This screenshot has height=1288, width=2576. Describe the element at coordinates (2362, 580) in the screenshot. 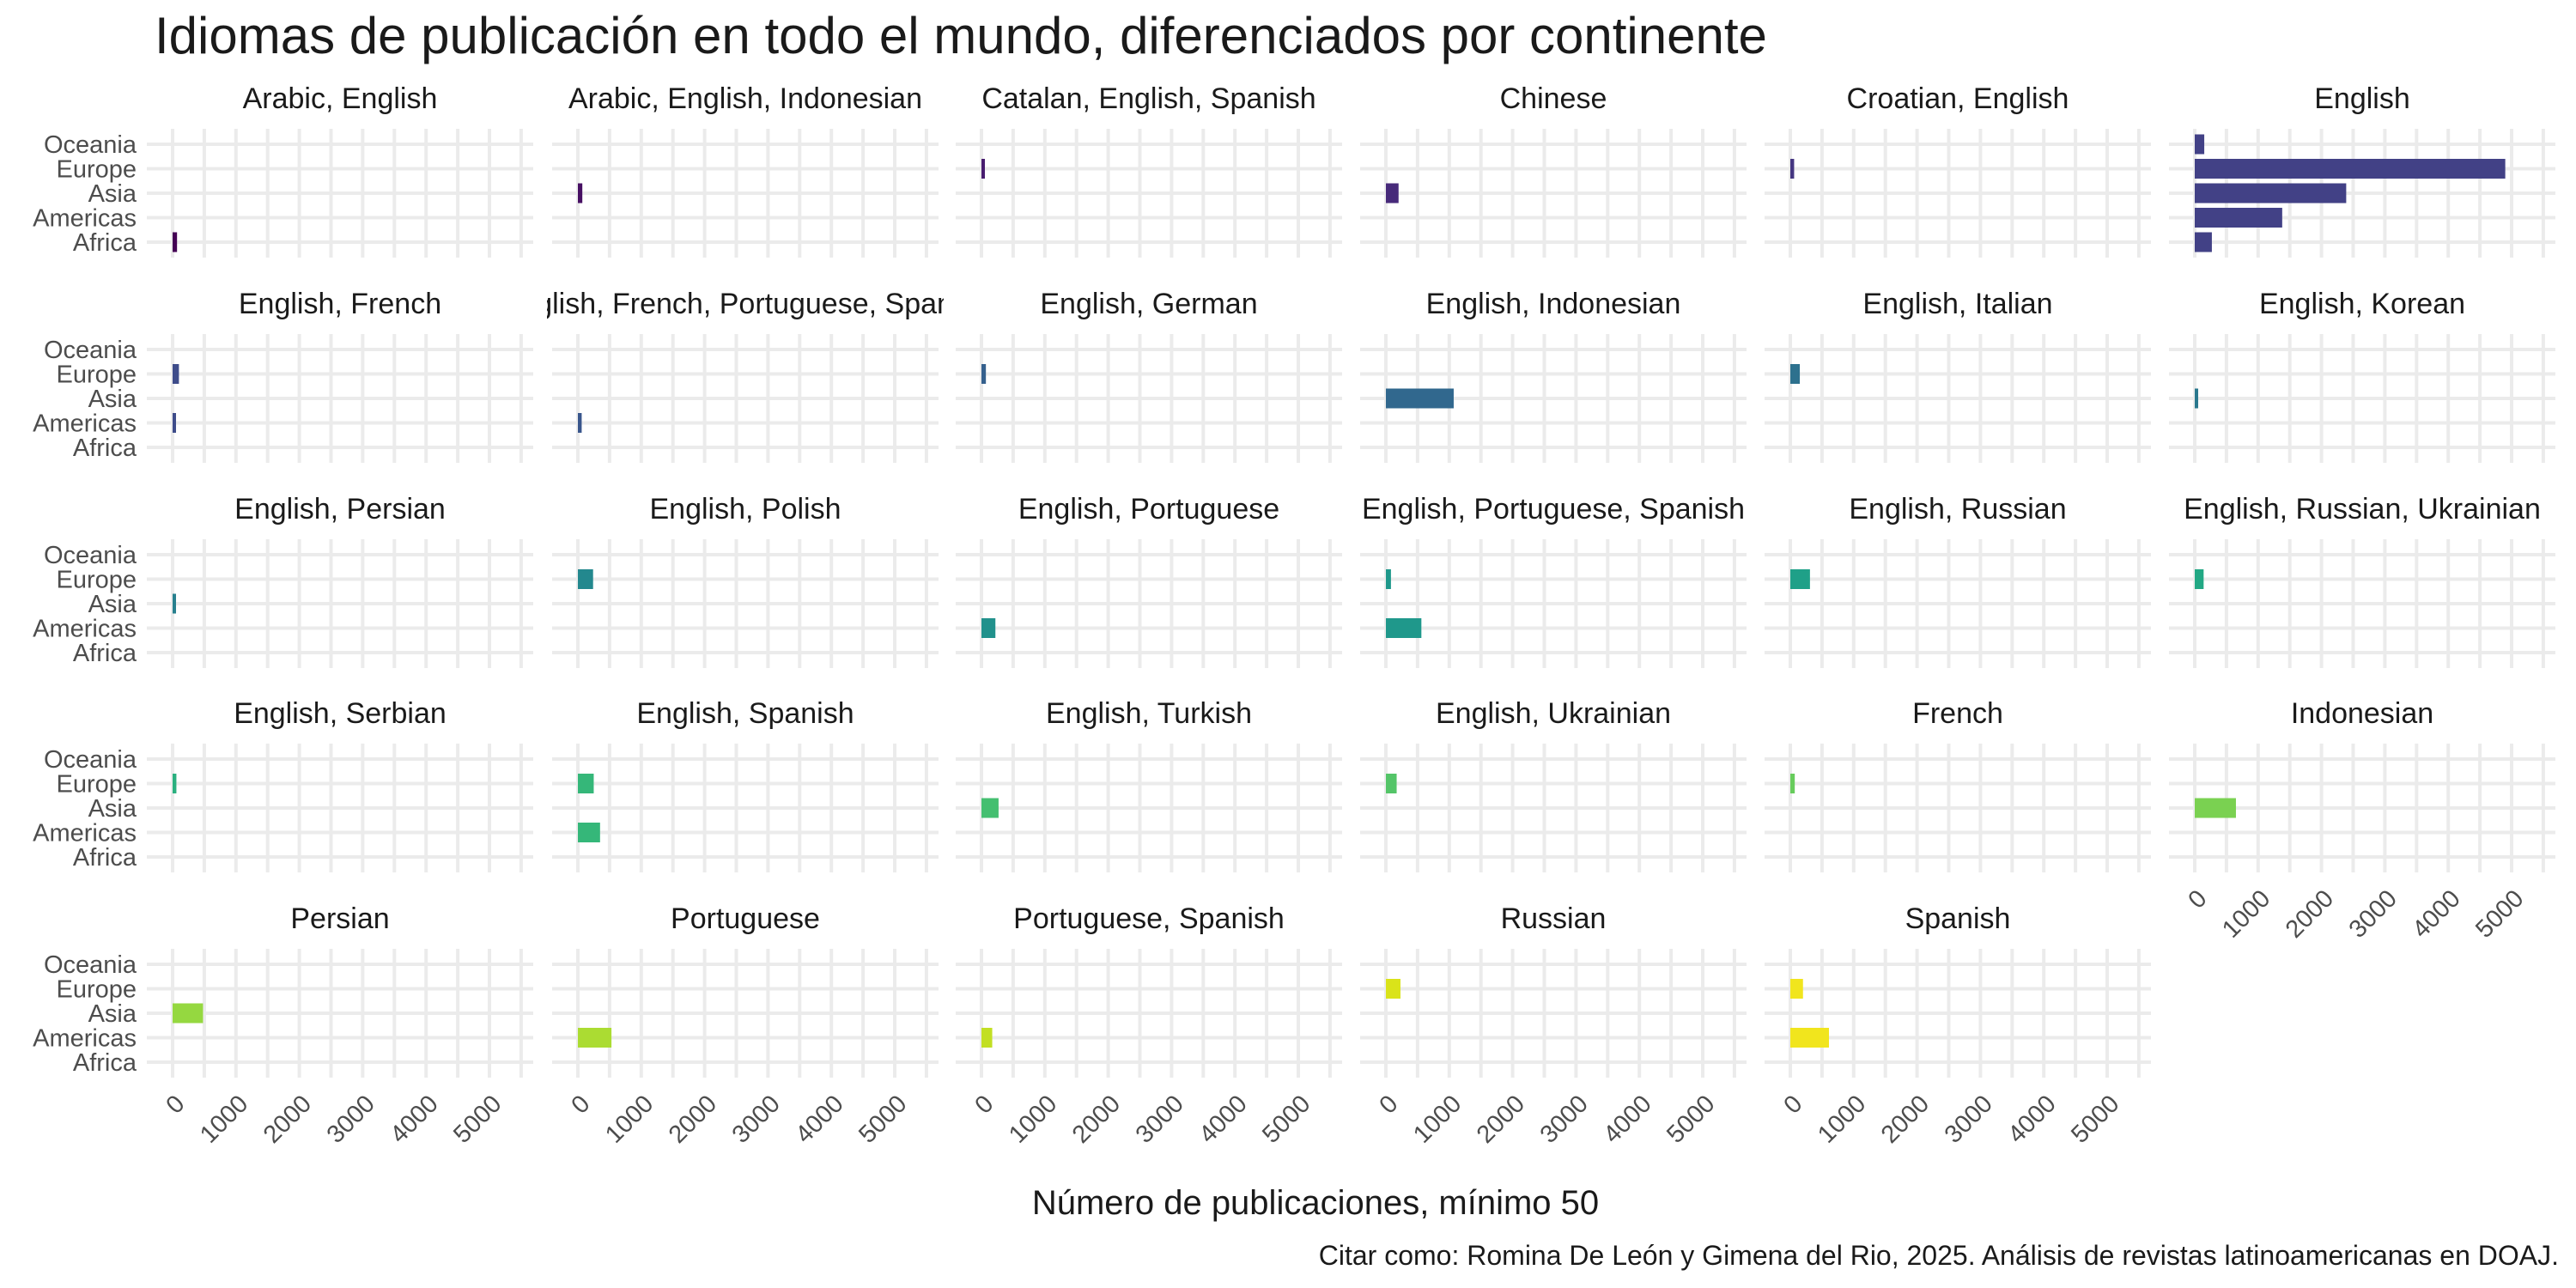

I see `facet-panel-english-russian-ukrainian: English, Russian, Ukrainian` at that location.